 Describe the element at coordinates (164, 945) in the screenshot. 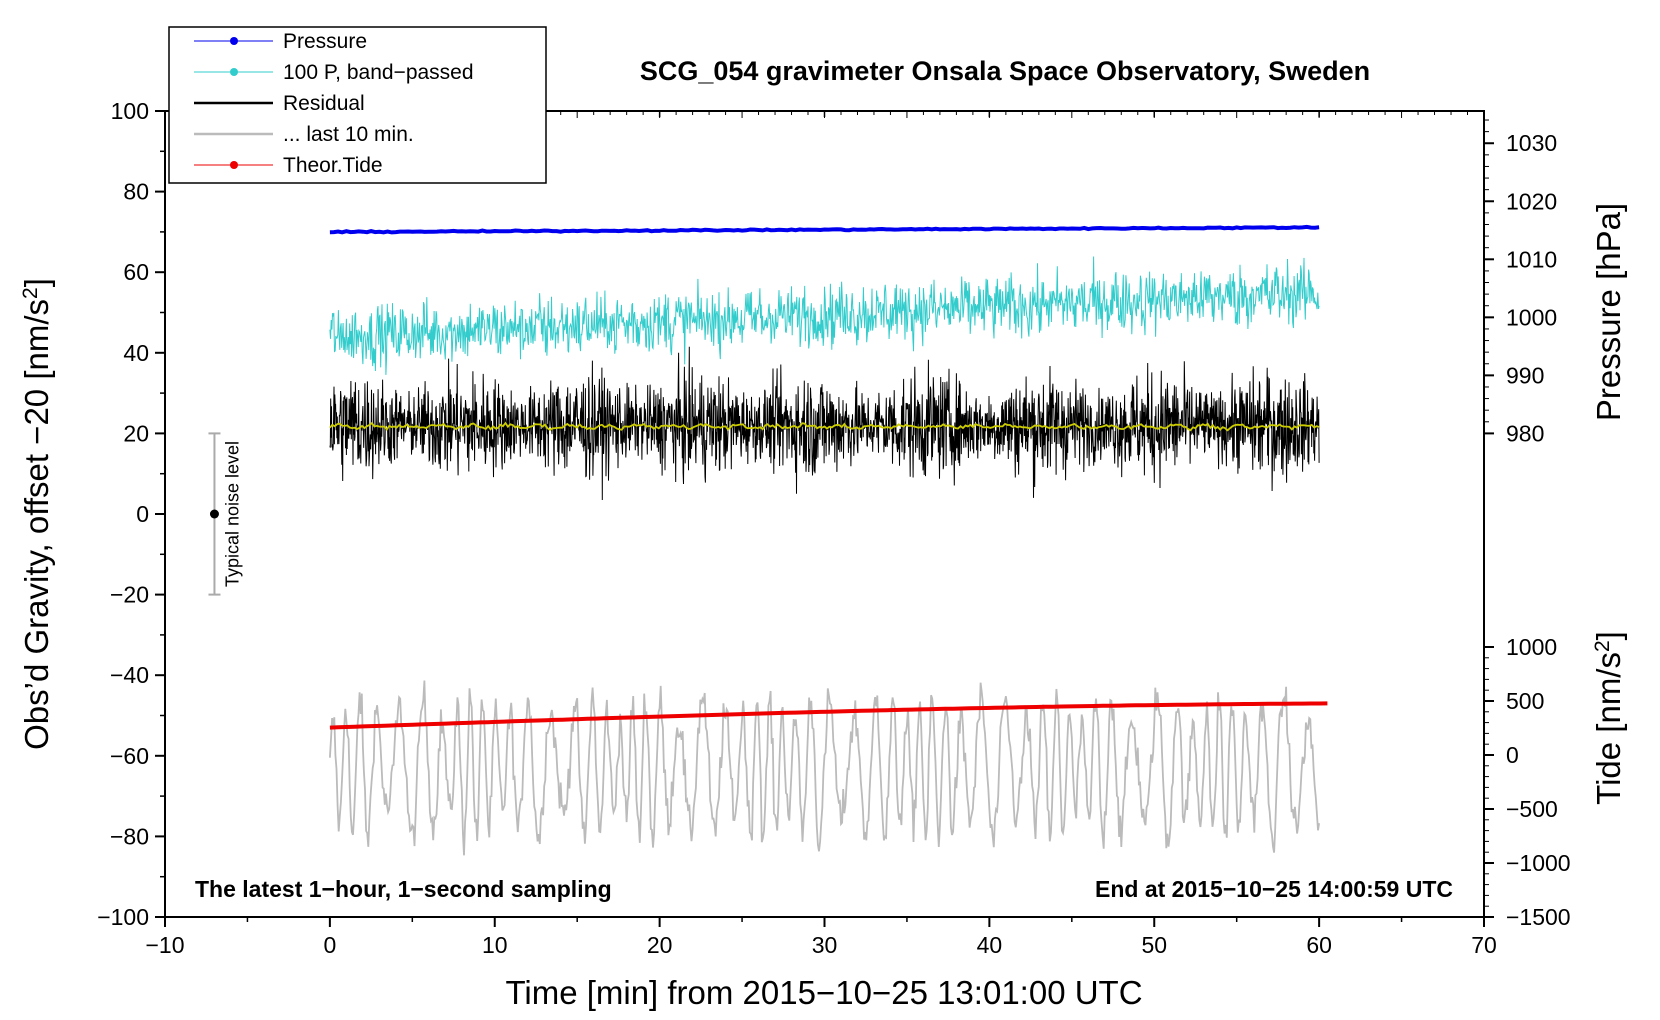

I see `x-tick-label: −10` at that location.